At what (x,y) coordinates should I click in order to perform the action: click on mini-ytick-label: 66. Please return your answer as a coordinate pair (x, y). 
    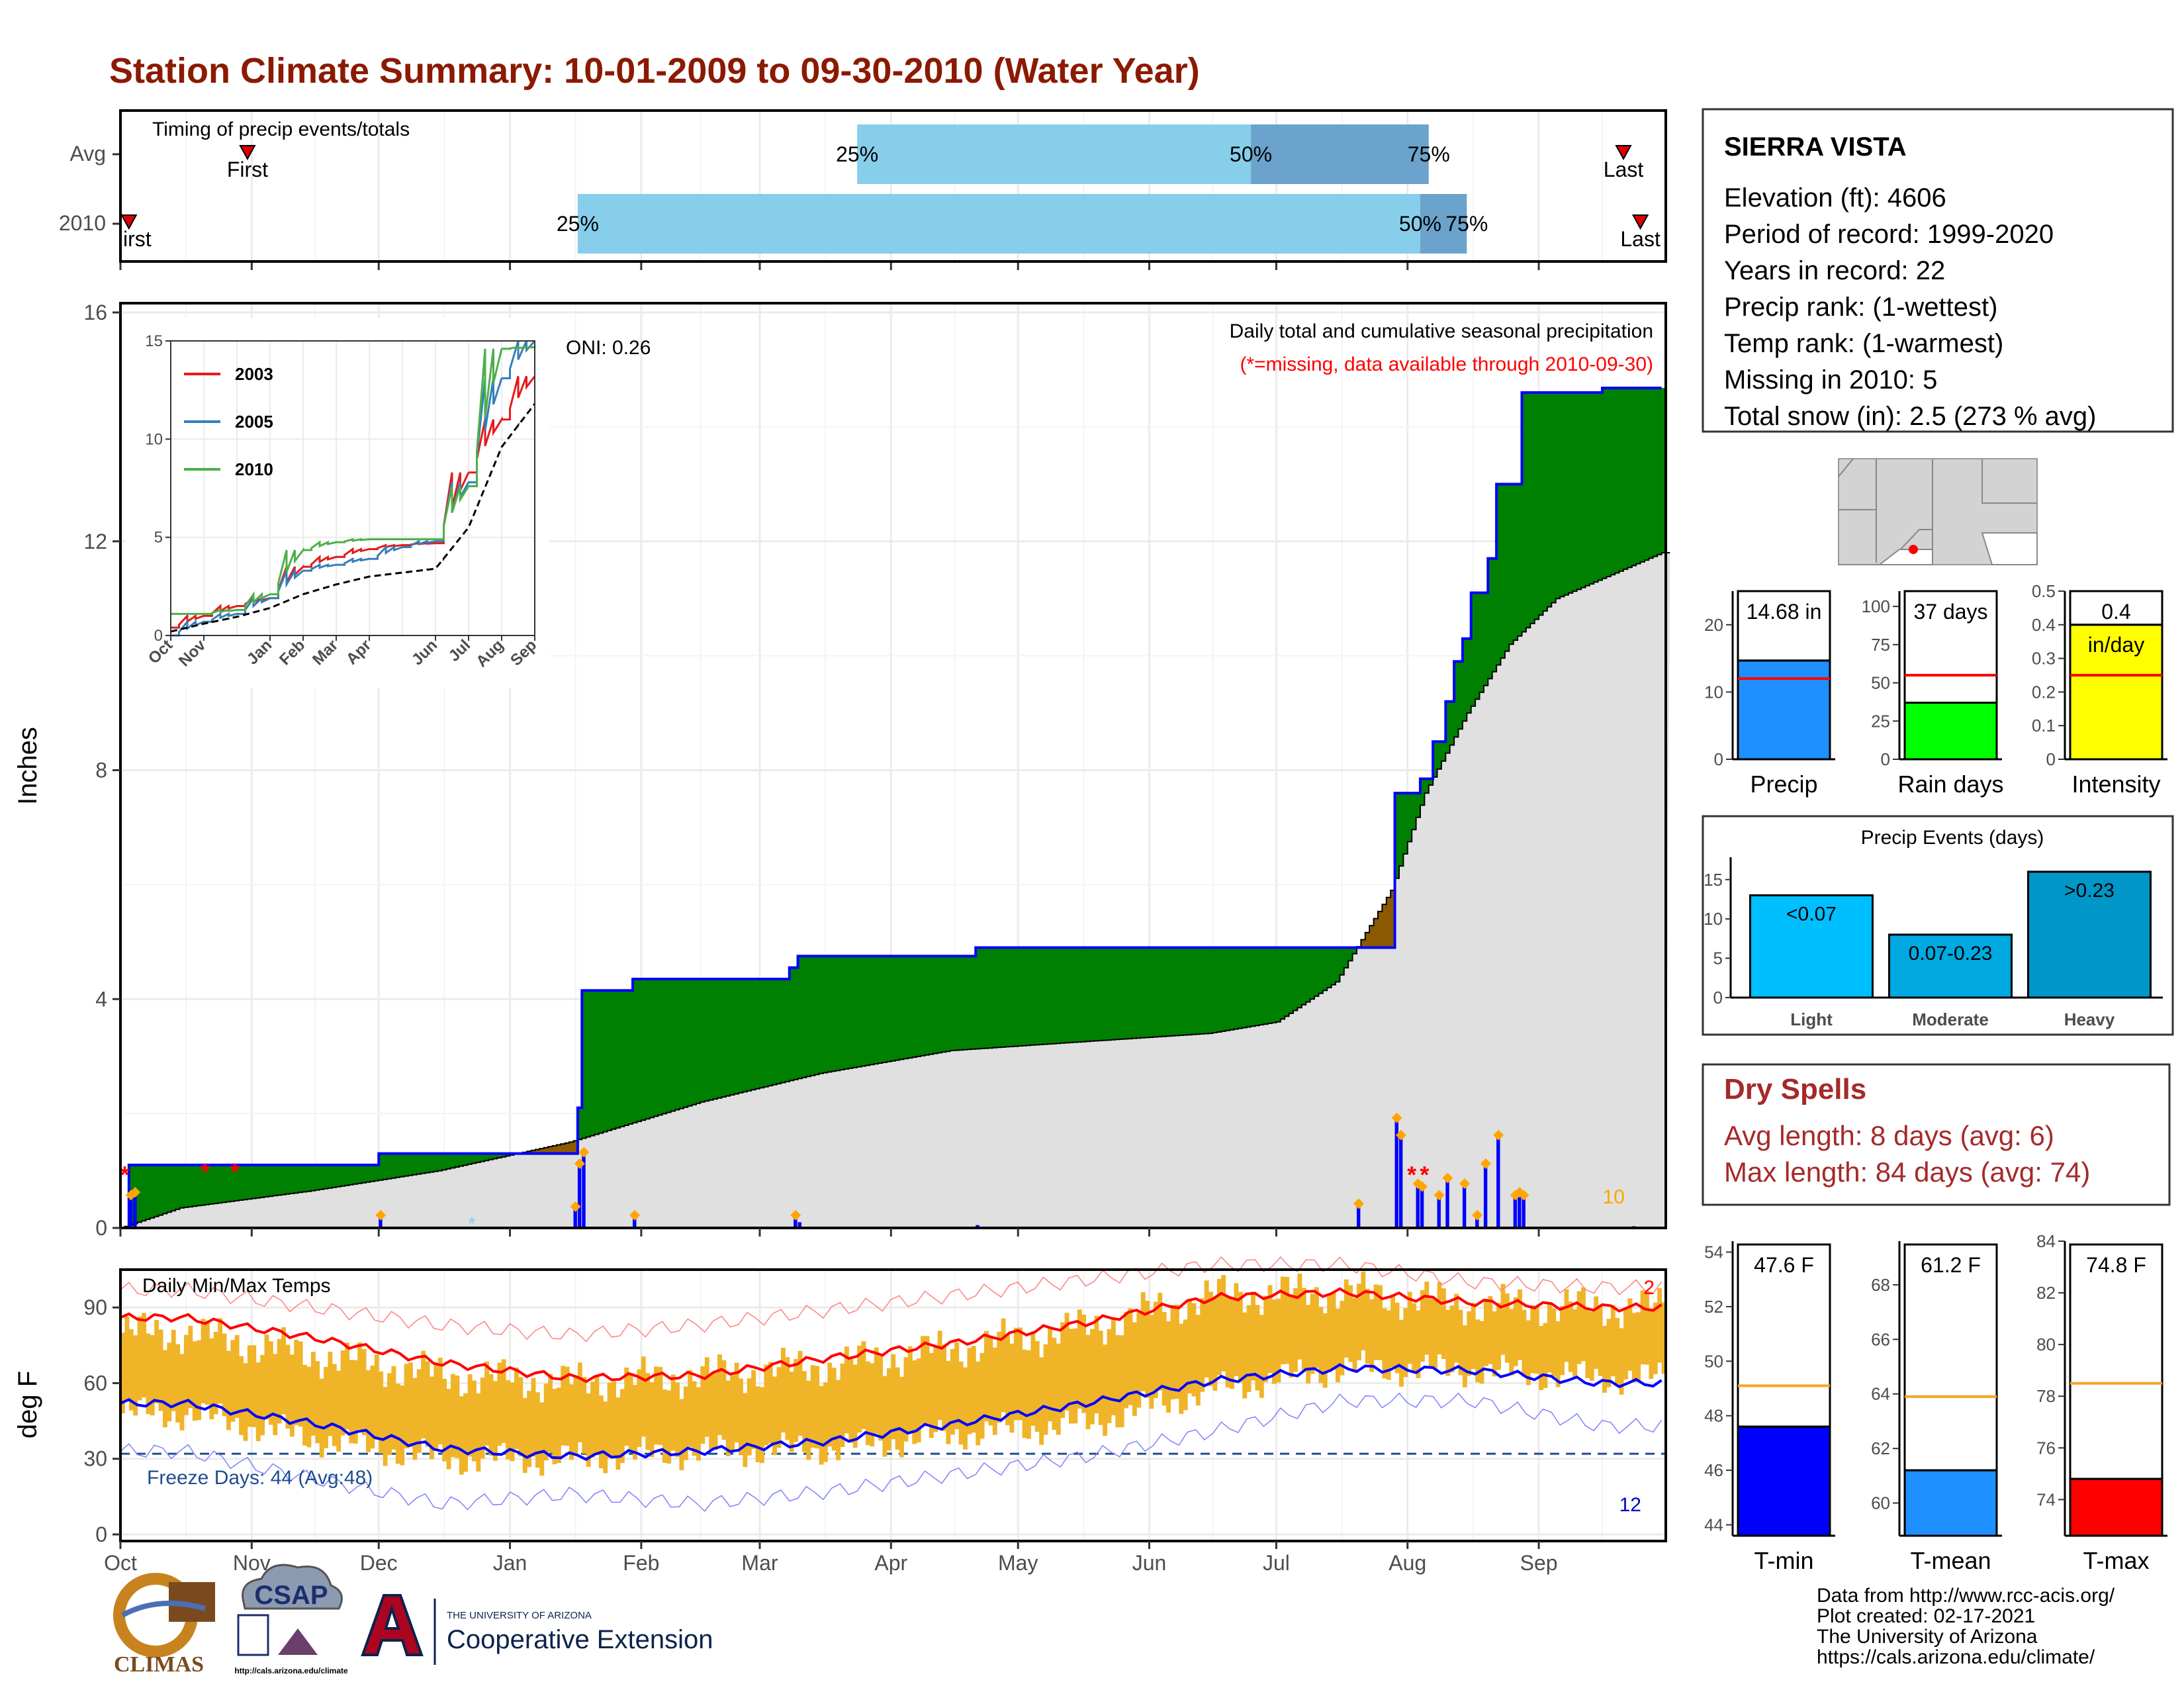
    Looking at the image, I should click on (1880, 1339).